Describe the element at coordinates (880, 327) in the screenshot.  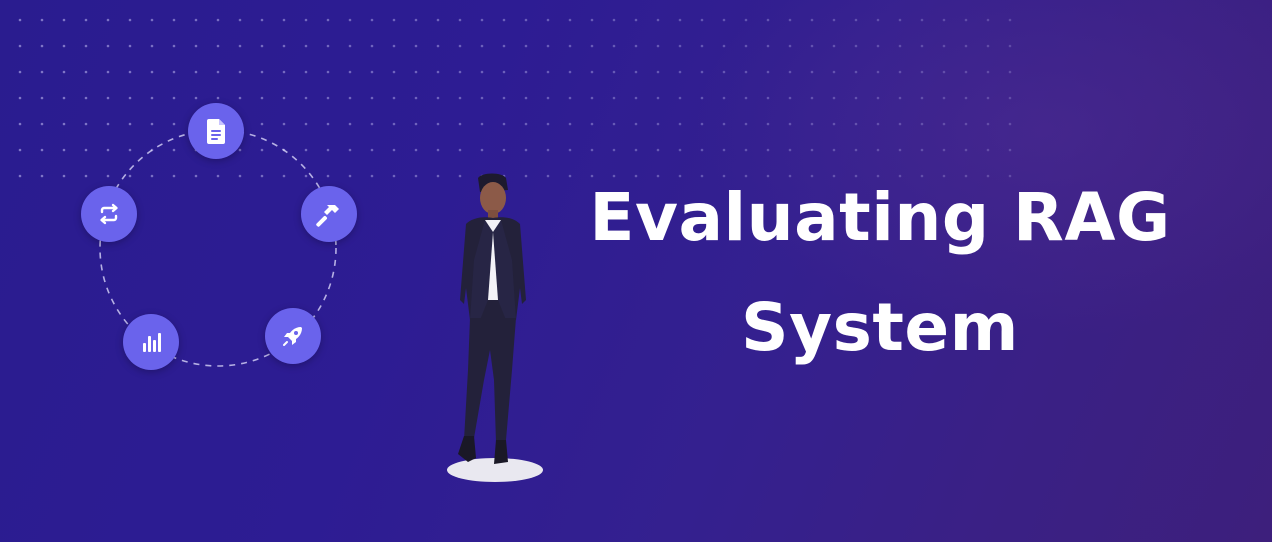
I see `title-line-2: System` at that location.